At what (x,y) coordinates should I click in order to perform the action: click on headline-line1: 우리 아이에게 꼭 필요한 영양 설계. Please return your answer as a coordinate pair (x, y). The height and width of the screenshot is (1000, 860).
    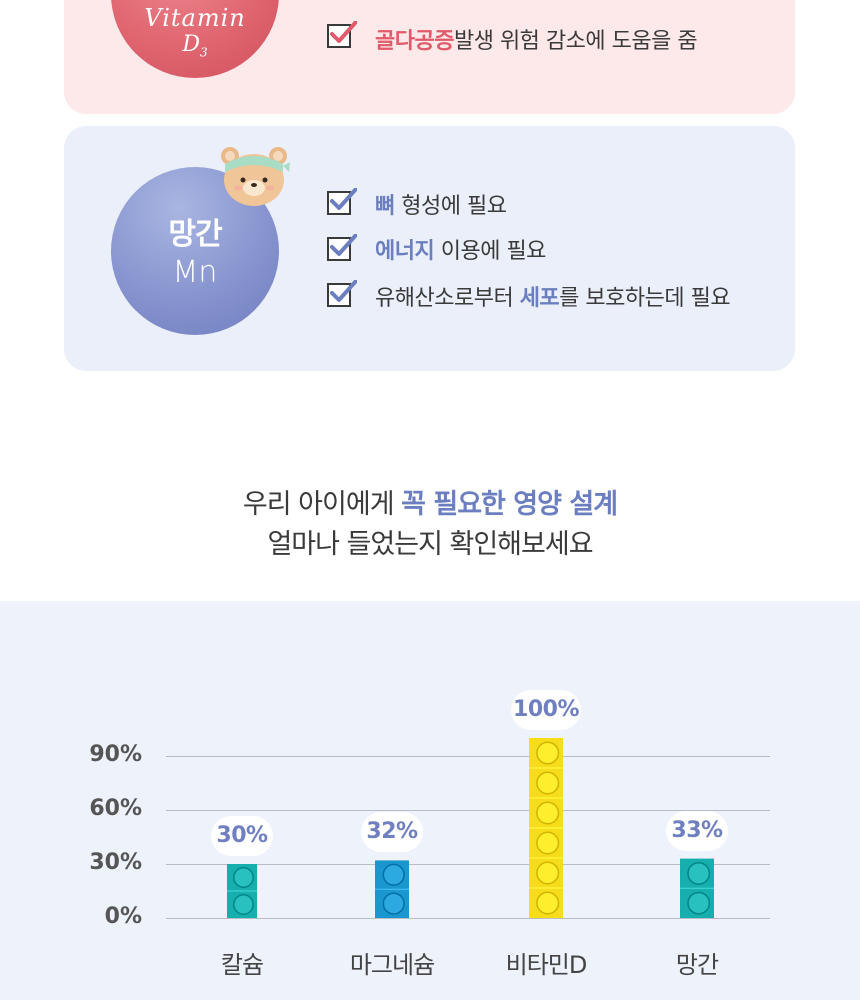
    Looking at the image, I should click on (430, 504).